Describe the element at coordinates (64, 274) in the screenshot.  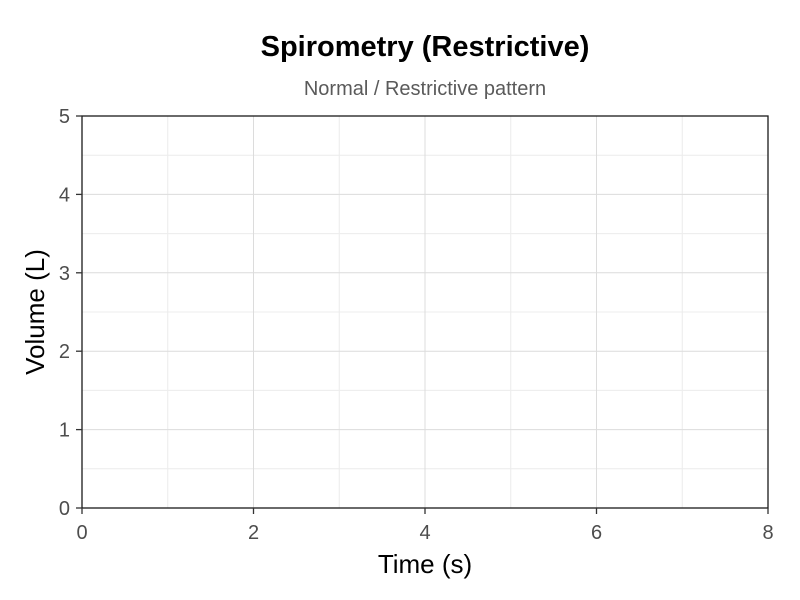
I see `y-tick-label: 3` at that location.